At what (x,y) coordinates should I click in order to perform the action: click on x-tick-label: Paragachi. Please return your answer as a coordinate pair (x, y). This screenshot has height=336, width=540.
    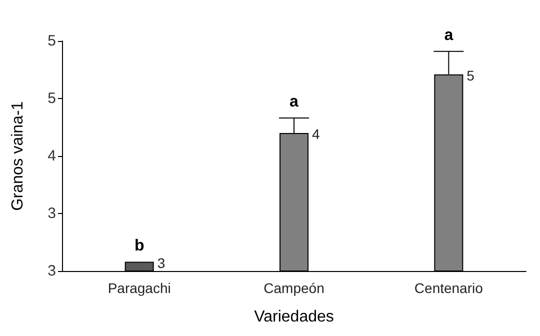
    Looking at the image, I should click on (139, 288).